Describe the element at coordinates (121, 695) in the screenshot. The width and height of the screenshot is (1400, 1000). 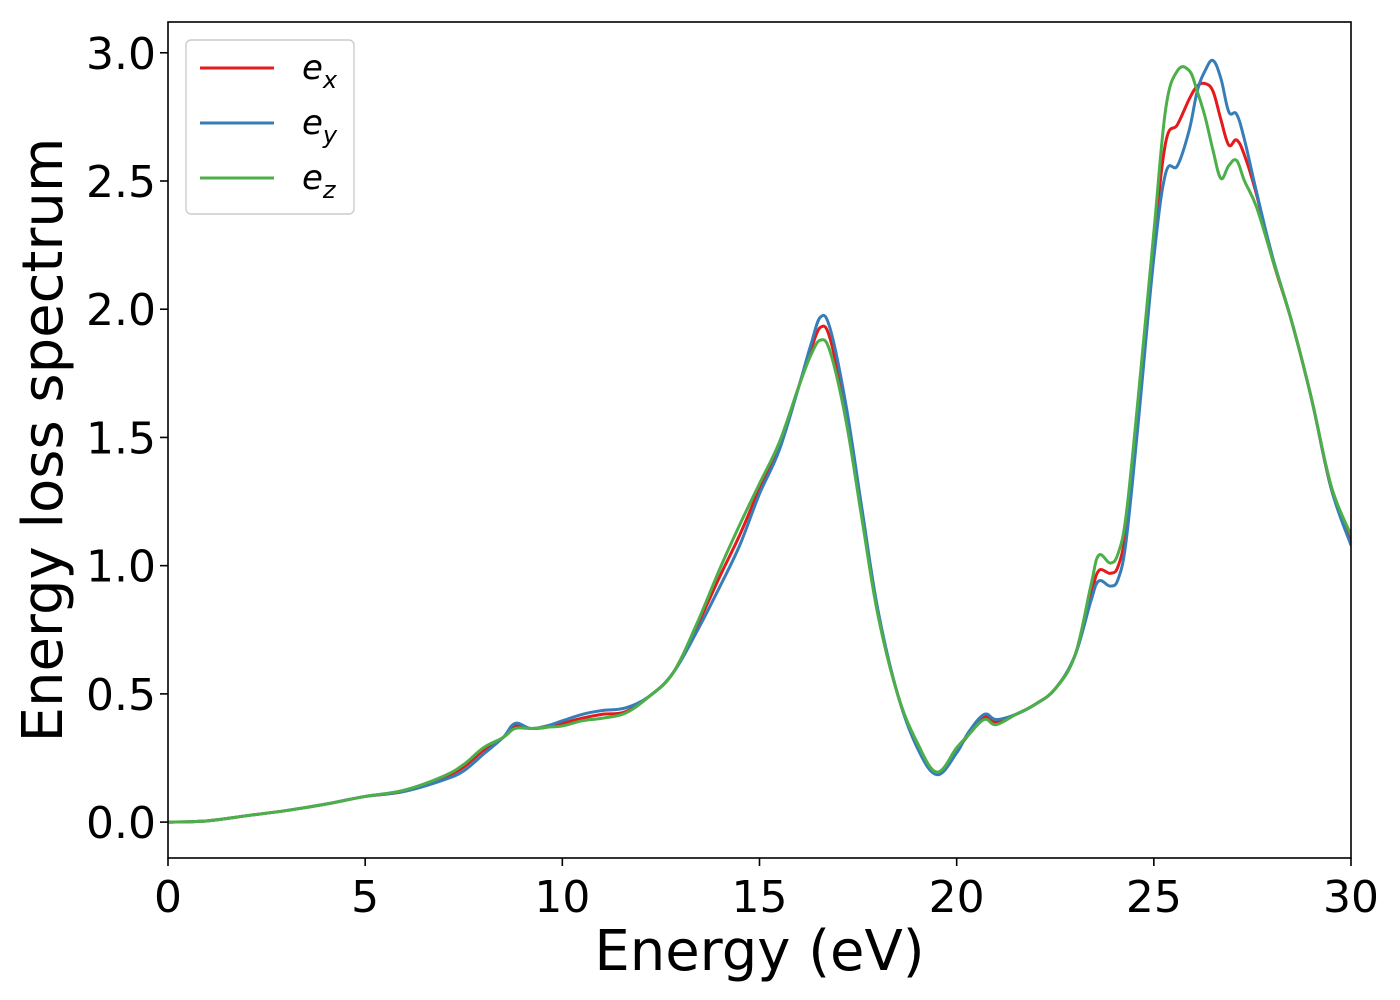
I see `y-tick-label: 0.5` at that location.